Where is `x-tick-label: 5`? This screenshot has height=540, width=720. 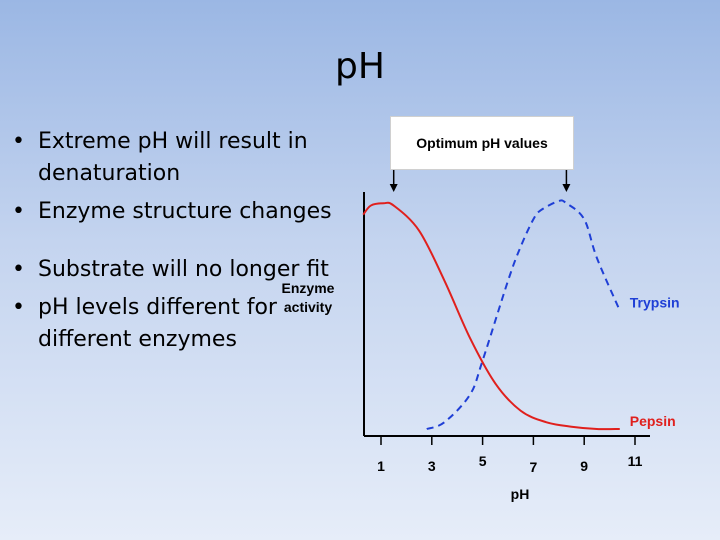
x-tick-label: 5 is located at coordinates (483, 461).